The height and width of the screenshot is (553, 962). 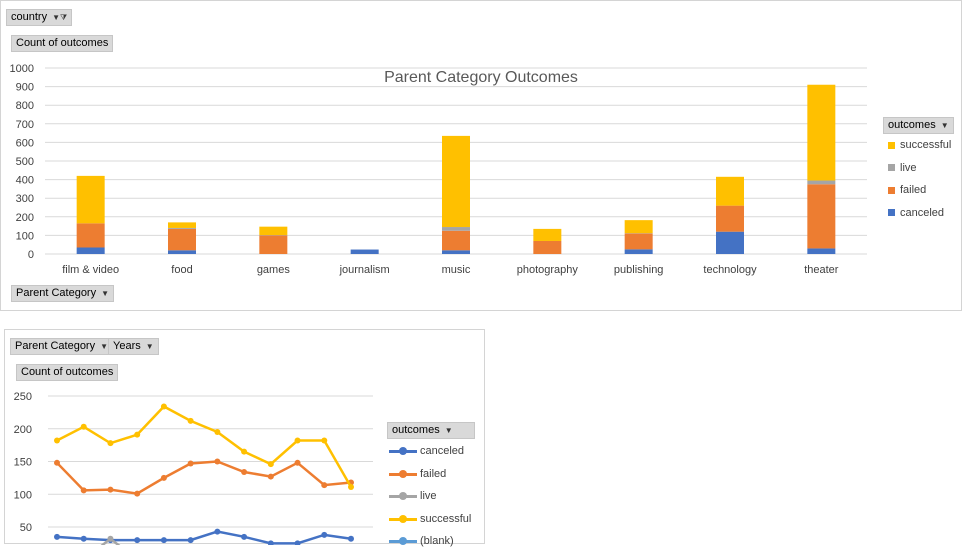 What do you see at coordinates (204, 446) in the screenshot?
I see `series-line-successful` at bounding box center [204, 446].